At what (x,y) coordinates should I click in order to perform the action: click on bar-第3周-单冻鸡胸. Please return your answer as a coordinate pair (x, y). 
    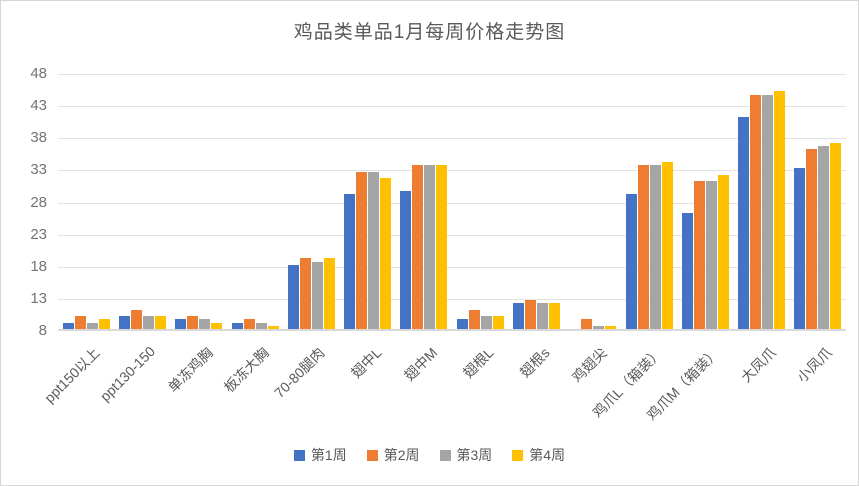
    Looking at the image, I should click on (205, 324).